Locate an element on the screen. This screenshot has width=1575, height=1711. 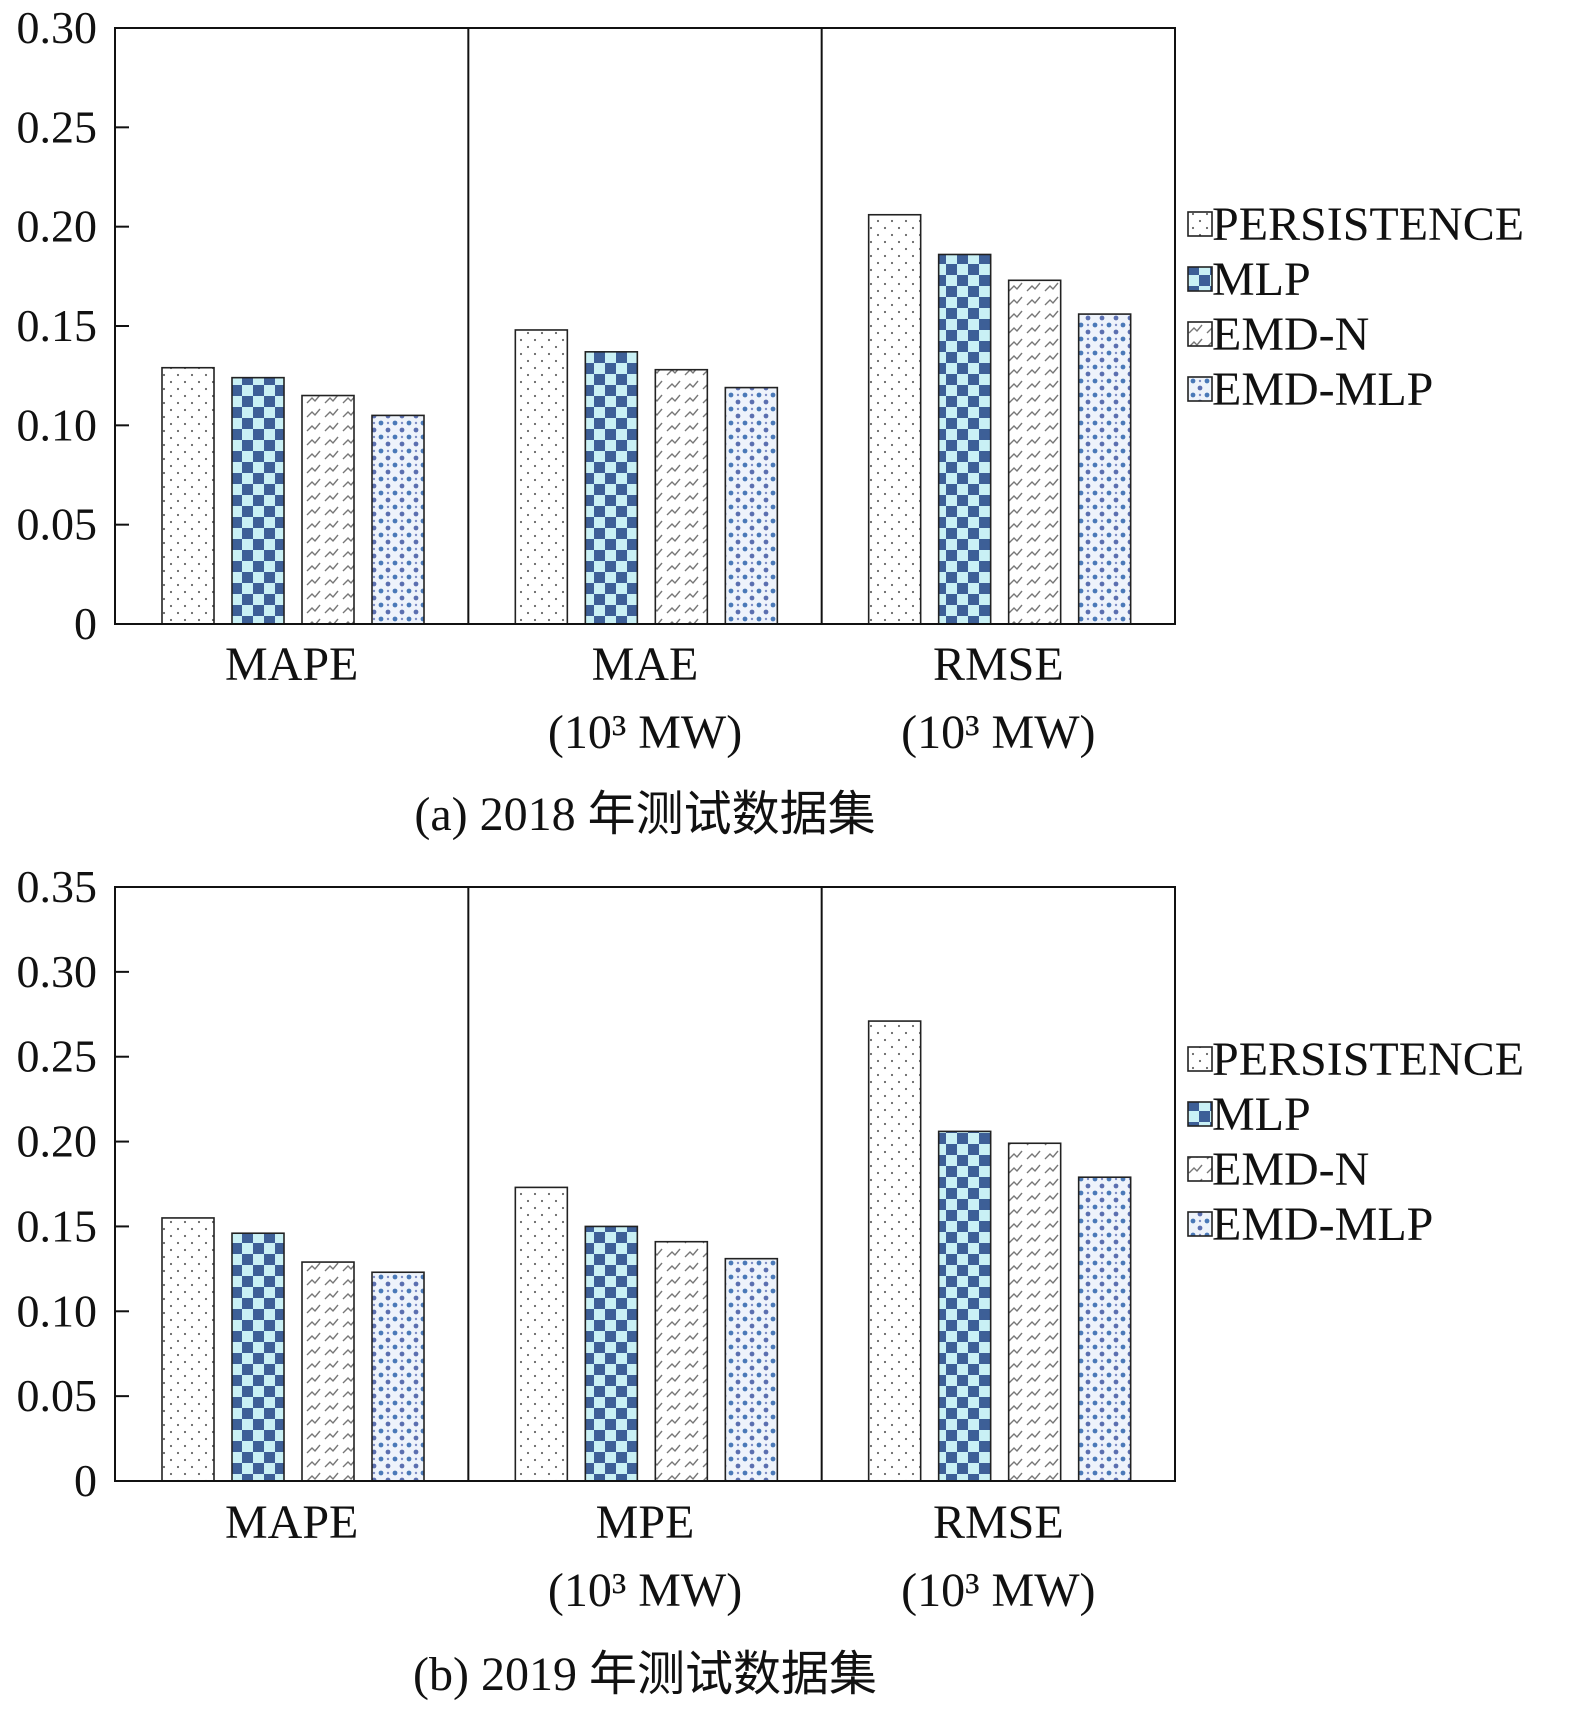
bar-mlp-mae is located at coordinates (611, 488).